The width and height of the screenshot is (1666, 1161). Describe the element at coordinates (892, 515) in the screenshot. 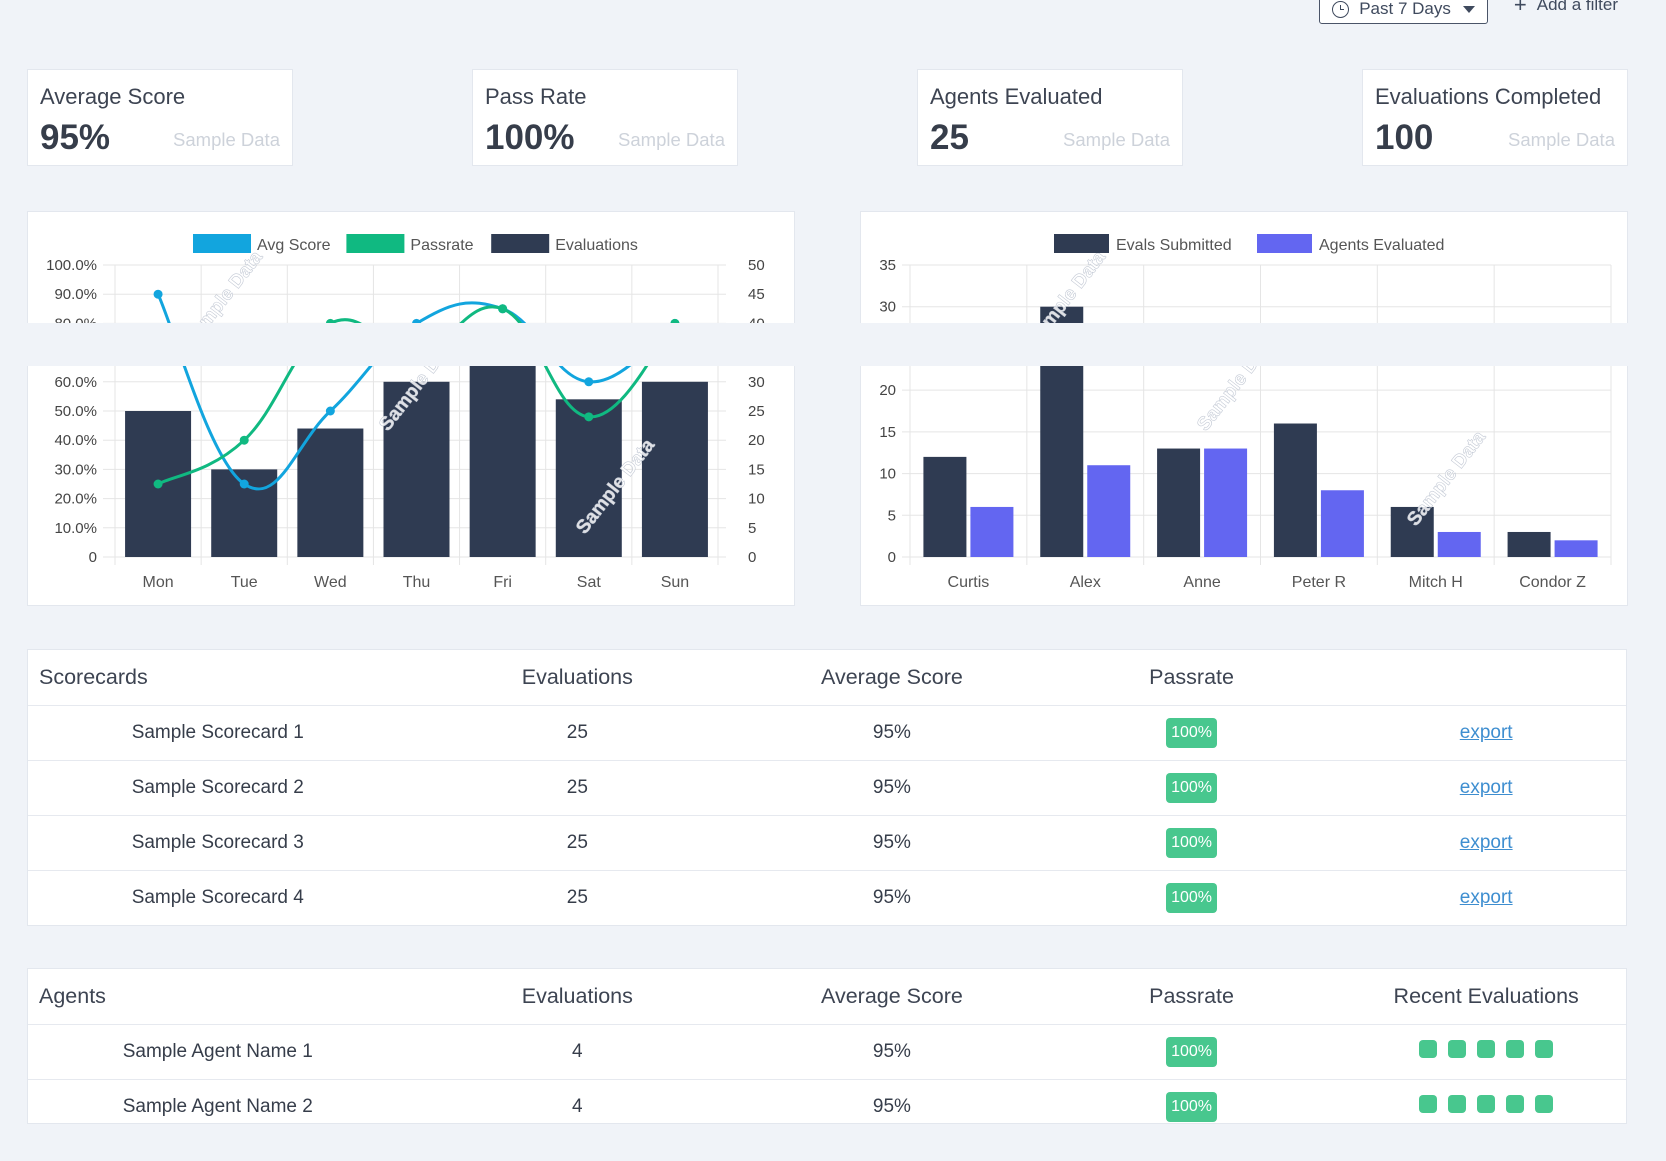

I see `y-tick-label: 5` at that location.